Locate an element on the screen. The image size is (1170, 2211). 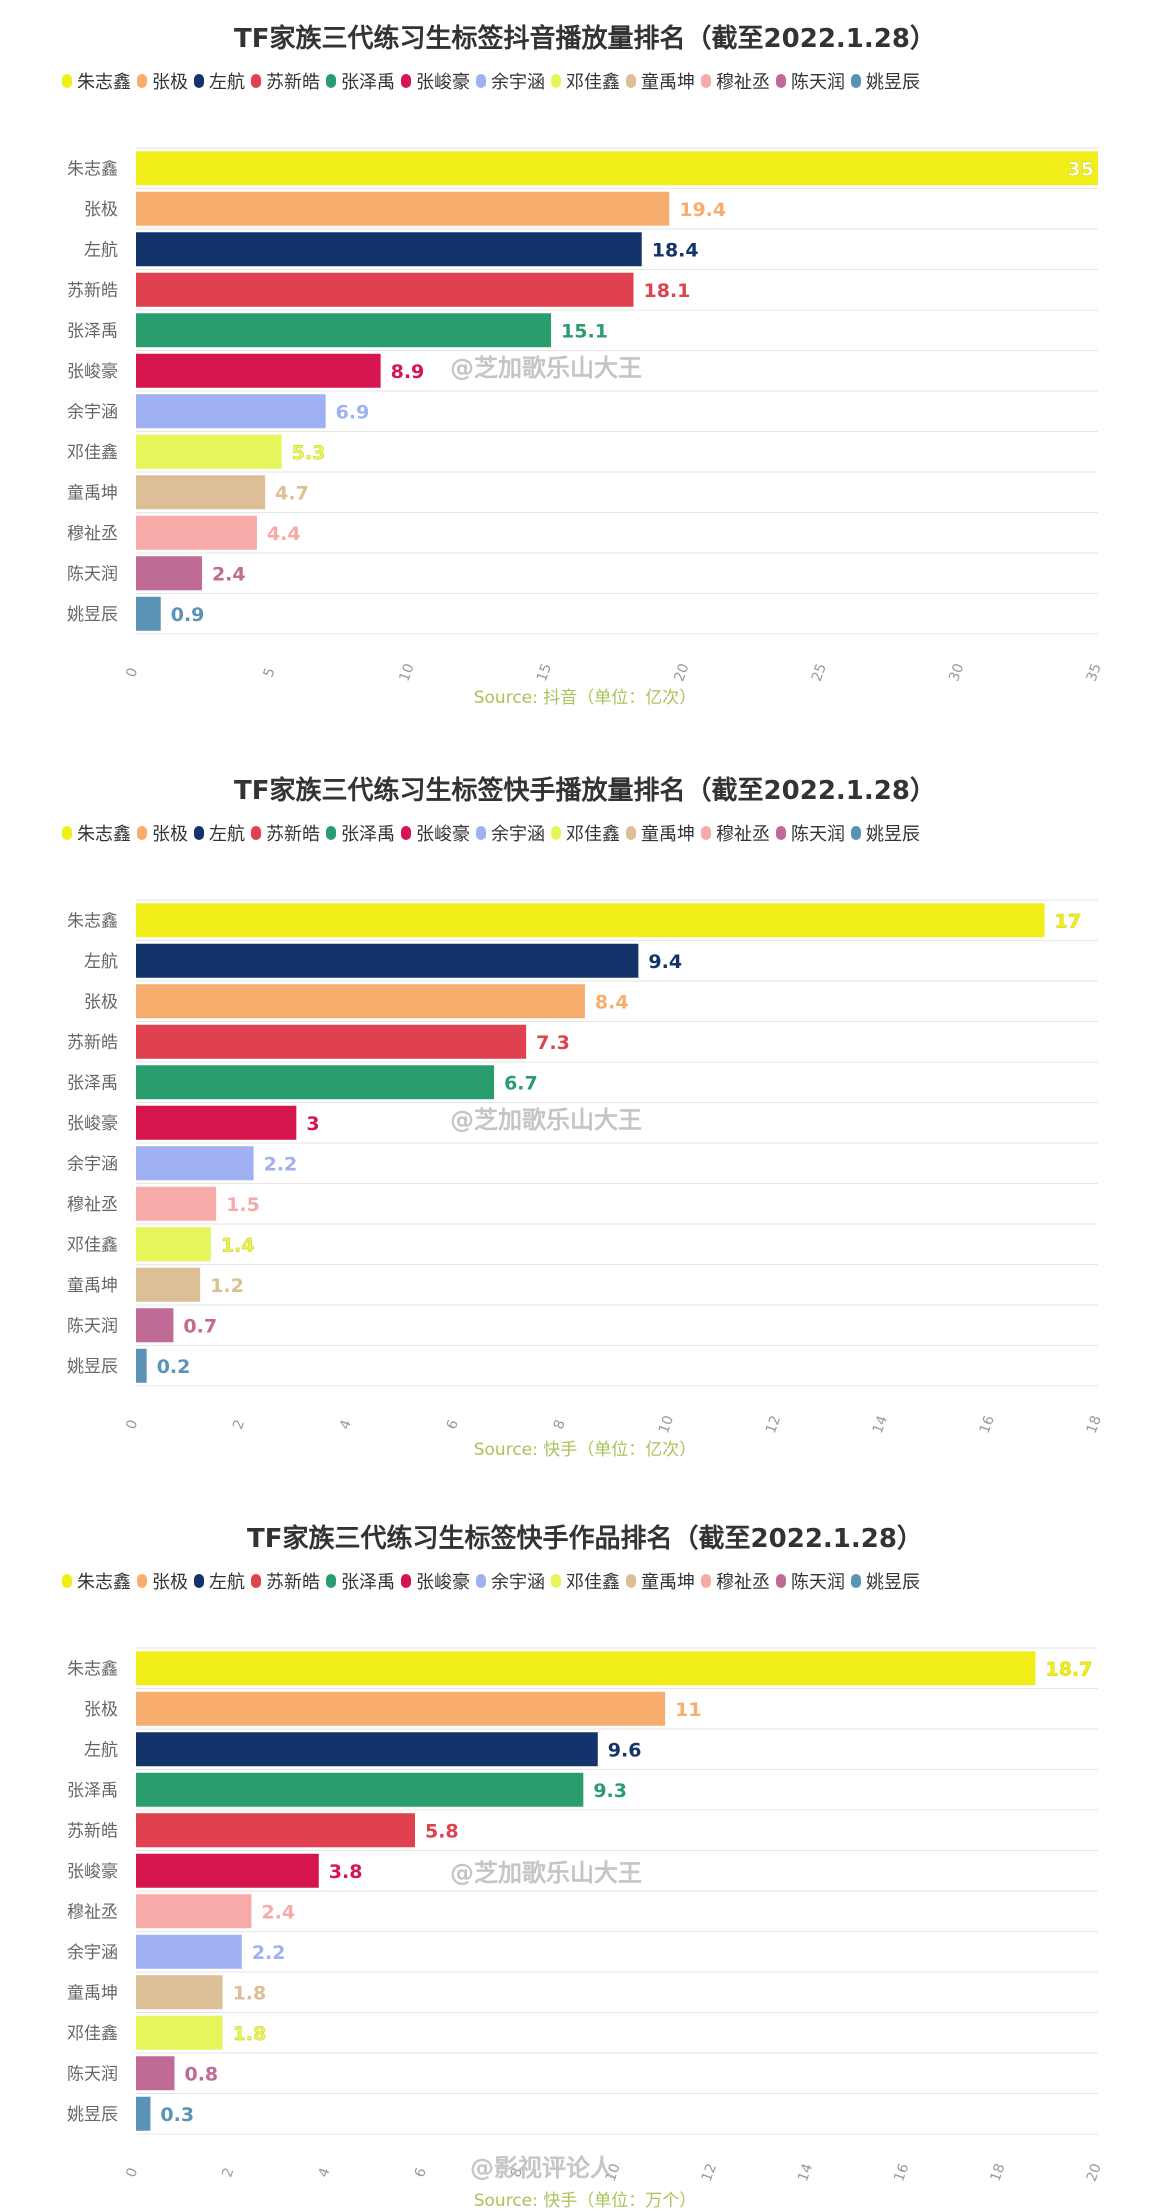
value-label: 35 is located at coordinates (1081, 169).